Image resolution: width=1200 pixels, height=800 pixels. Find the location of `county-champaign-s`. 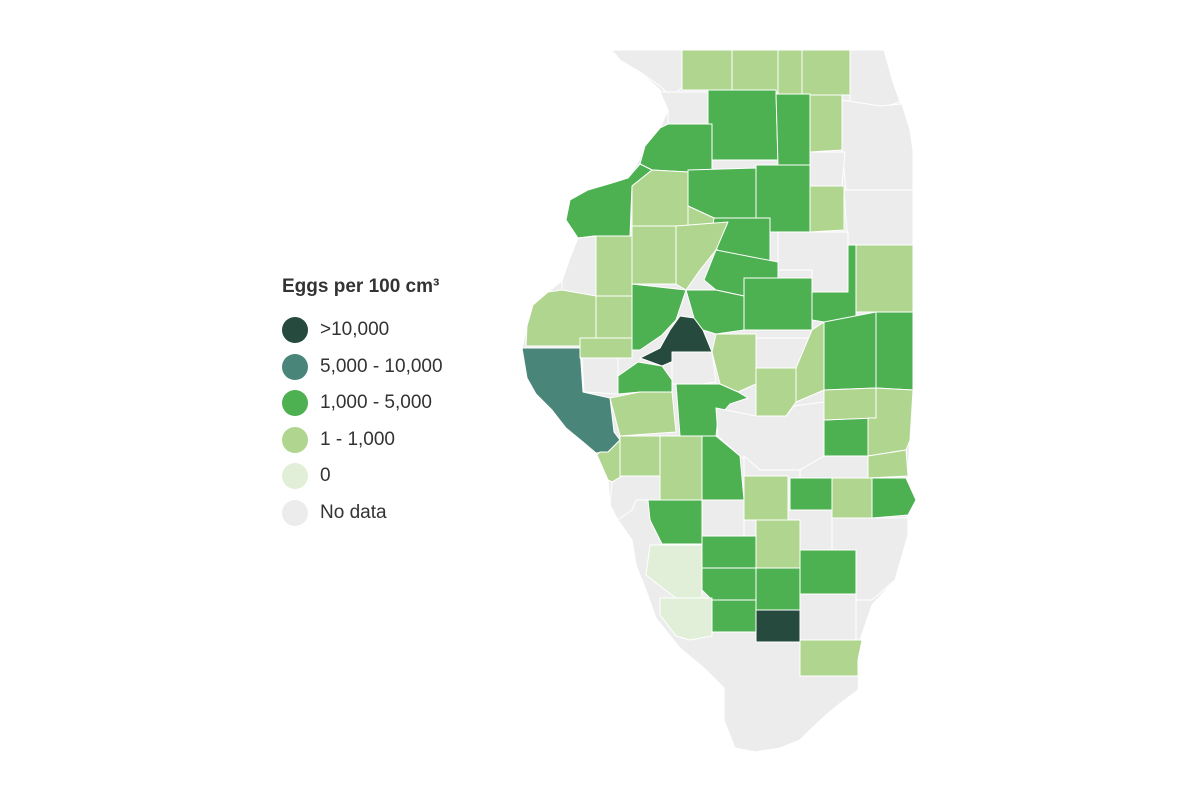

county-champaign-s is located at coordinates (850, 404).